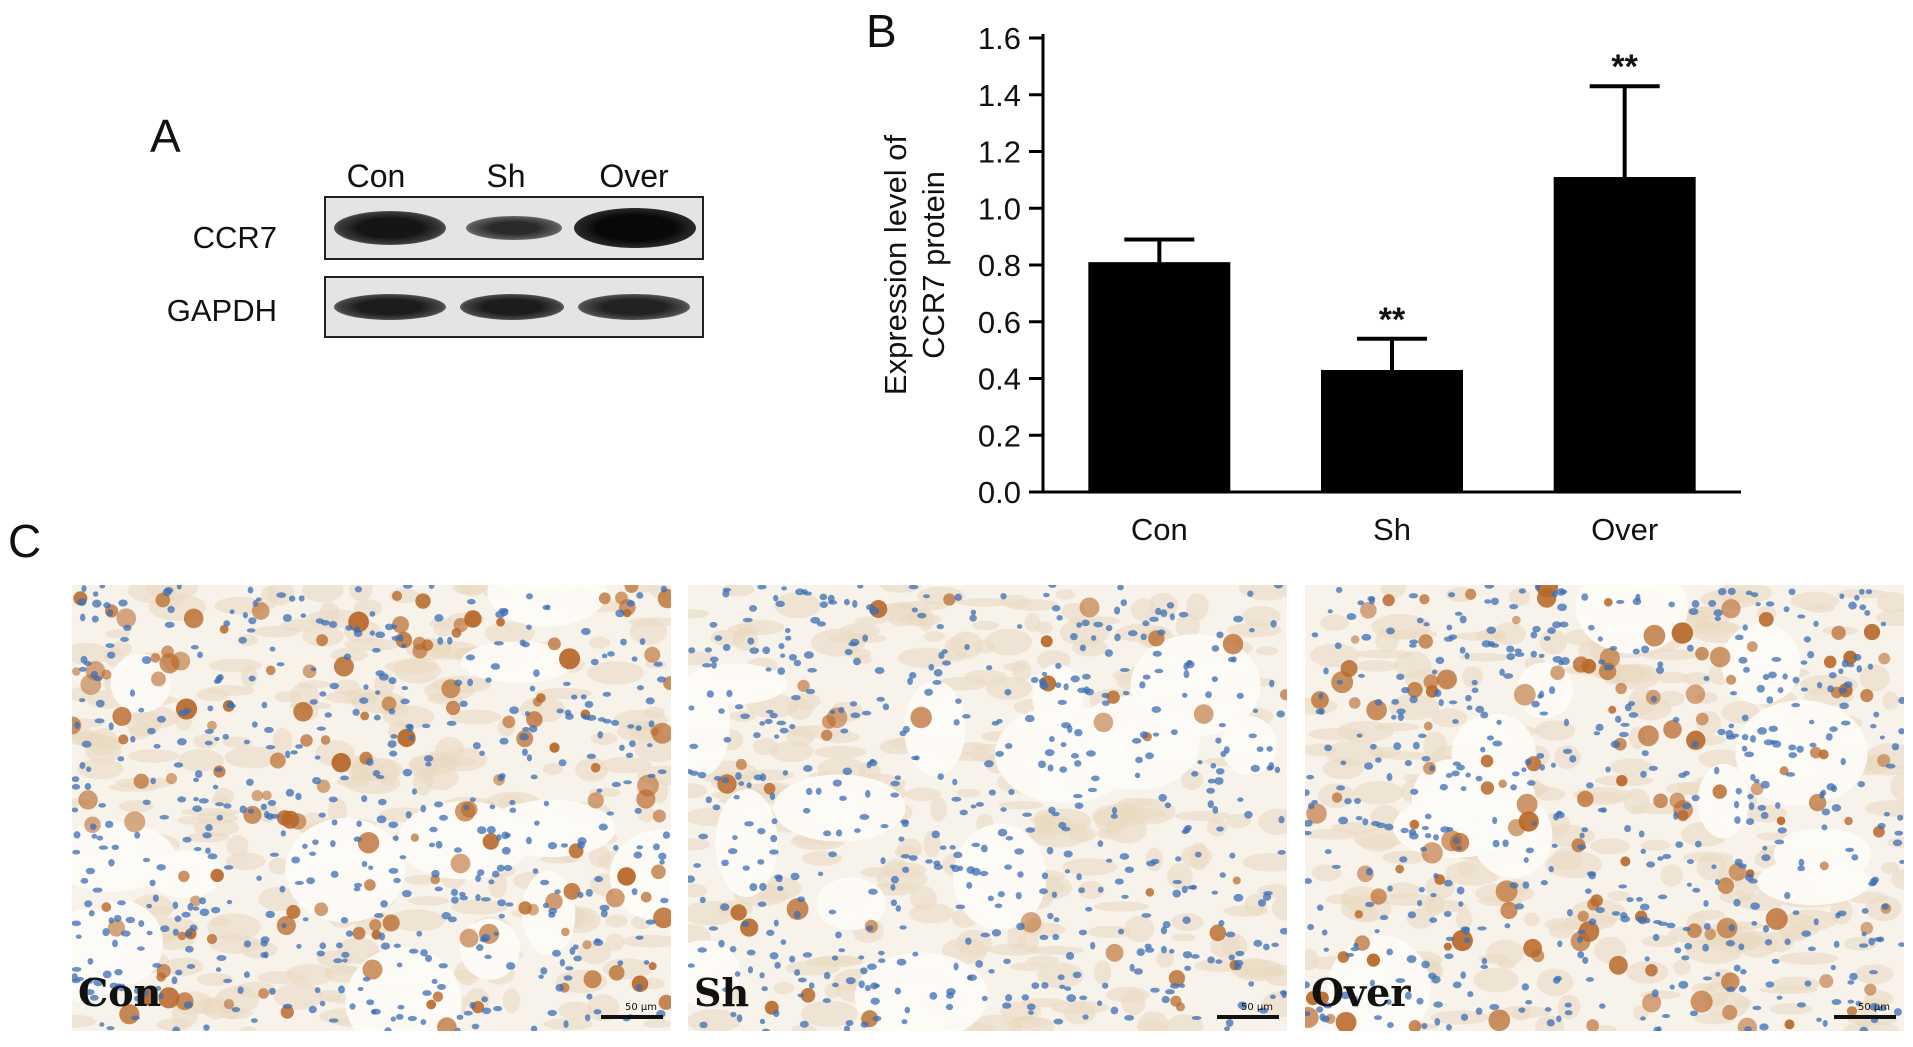 This screenshot has width=1913, height=1047. Describe the element at coordinates (999, 492) in the screenshot. I see `y-tick-label: 0.0` at that location.